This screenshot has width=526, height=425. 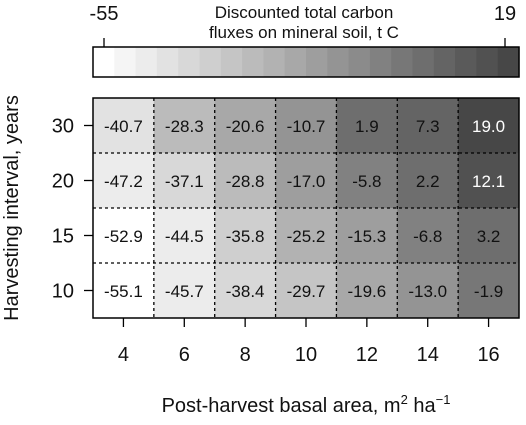 I want to click on x-tick-label: 6, so click(x=184, y=355).